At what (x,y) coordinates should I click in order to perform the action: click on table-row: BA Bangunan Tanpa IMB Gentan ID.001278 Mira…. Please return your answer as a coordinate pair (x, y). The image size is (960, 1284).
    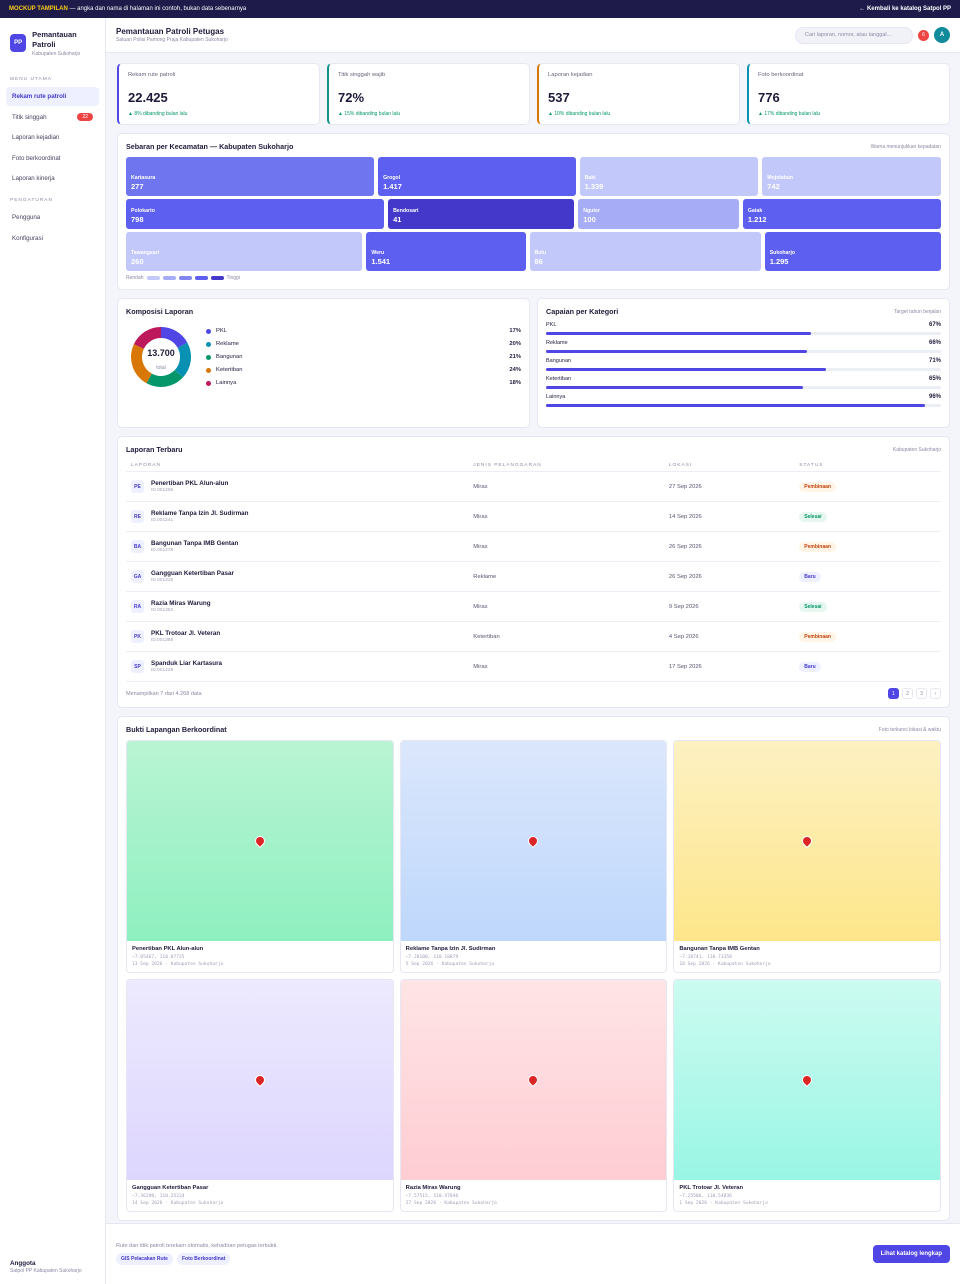
    Looking at the image, I should click on (533, 546).